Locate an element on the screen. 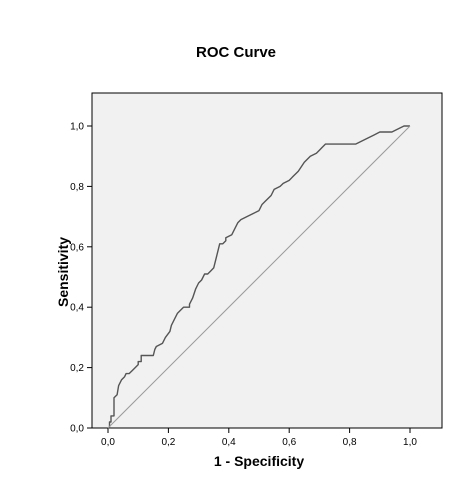  x-tick-label: 0,6 is located at coordinates (289, 442).